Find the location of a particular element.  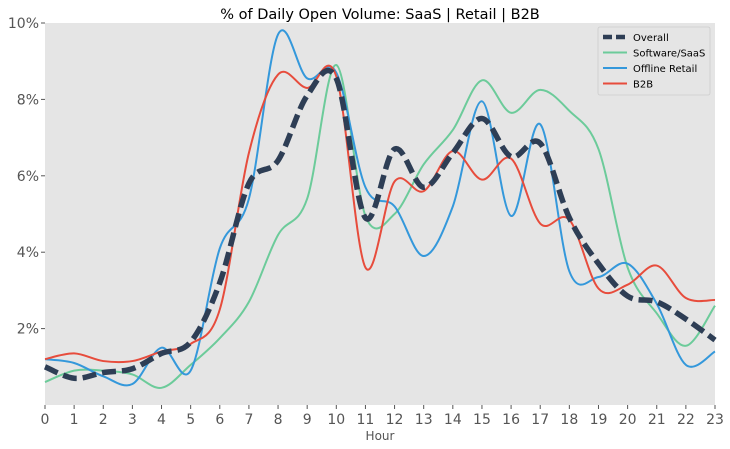

x-tick-label: 12 is located at coordinates (395, 420).